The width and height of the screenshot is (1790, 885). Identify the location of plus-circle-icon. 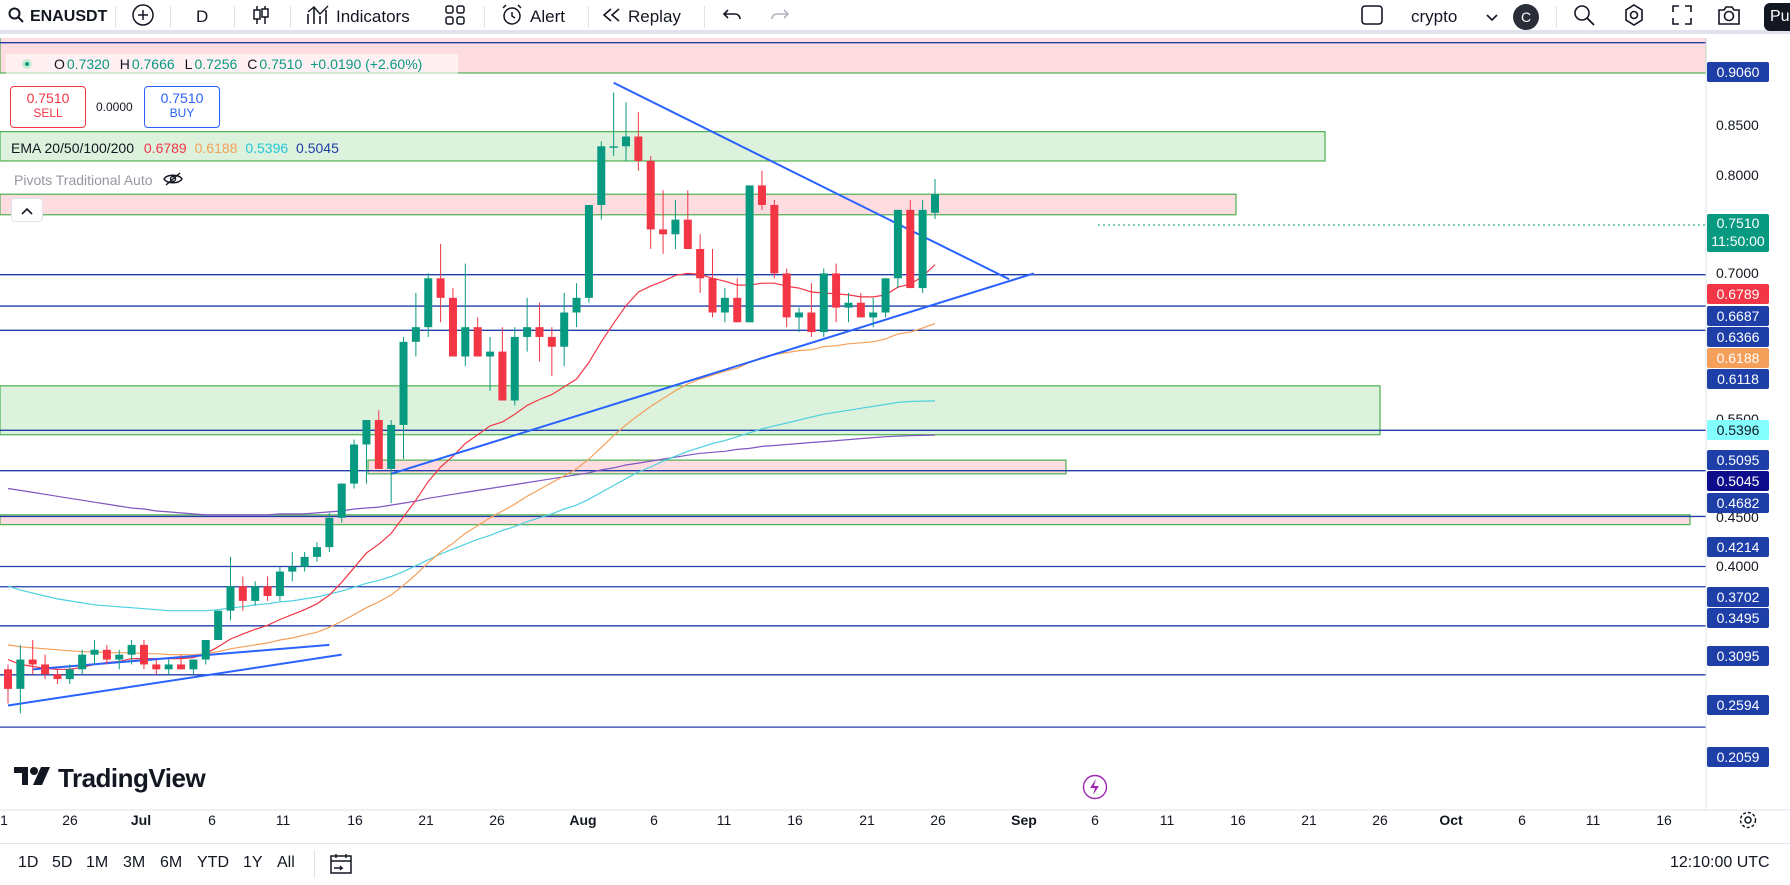
(143, 17).